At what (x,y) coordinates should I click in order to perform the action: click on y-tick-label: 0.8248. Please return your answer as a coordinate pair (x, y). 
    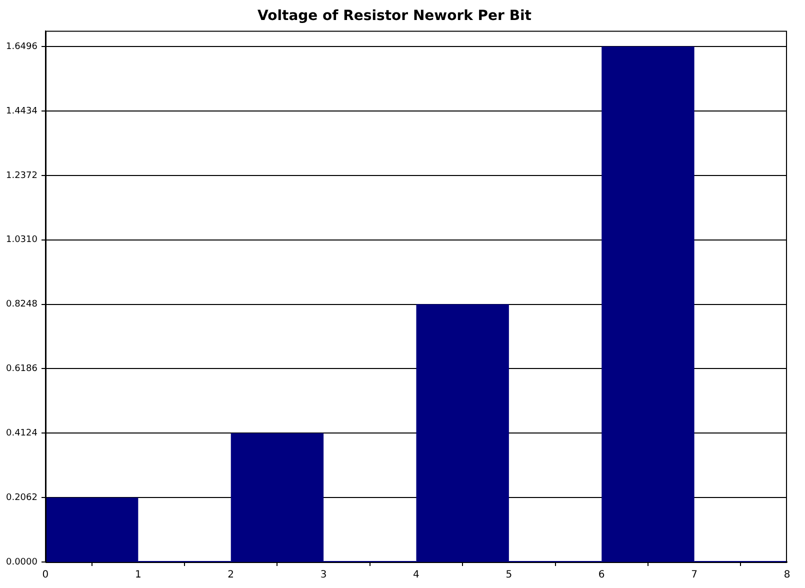
    Looking at the image, I should click on (22, 305).